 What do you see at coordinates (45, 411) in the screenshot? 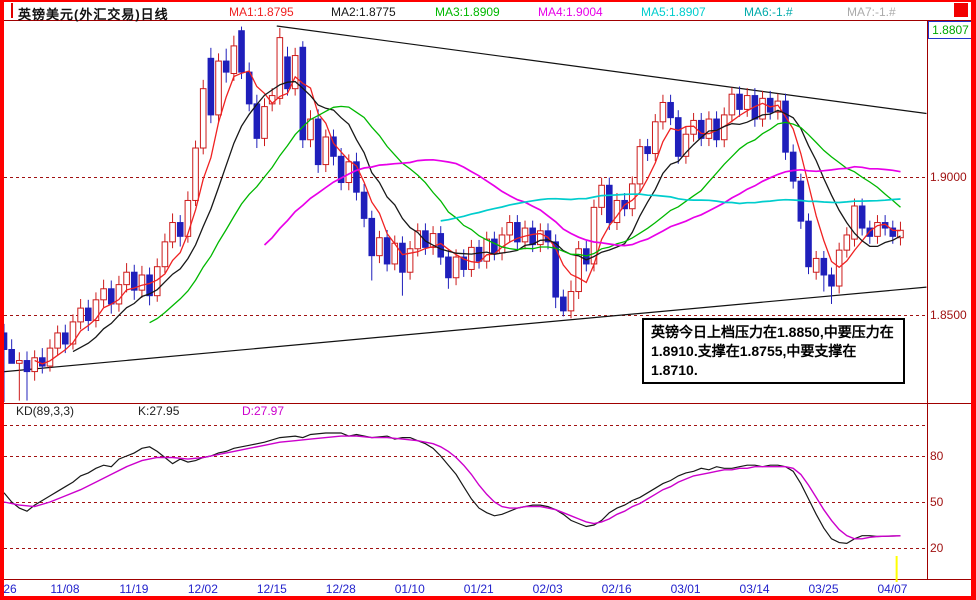
I see `kd-indicator-label: KD(89,3,3)` at bounding box center [45, 411].